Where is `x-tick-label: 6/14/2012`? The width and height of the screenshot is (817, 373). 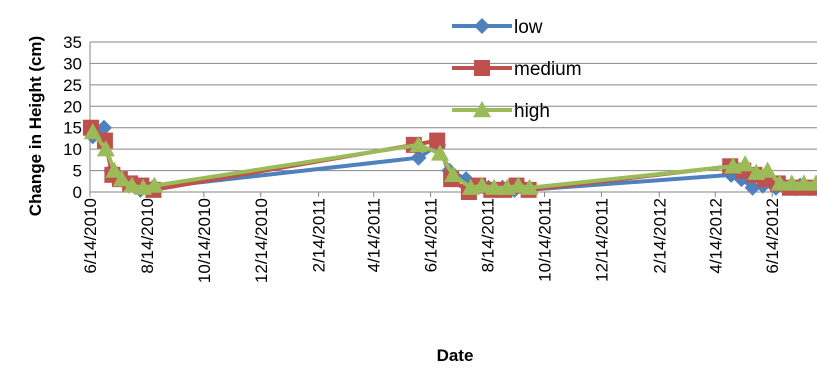 x-tick-label: 6/14/2012 is located at coordinates (772, 236).